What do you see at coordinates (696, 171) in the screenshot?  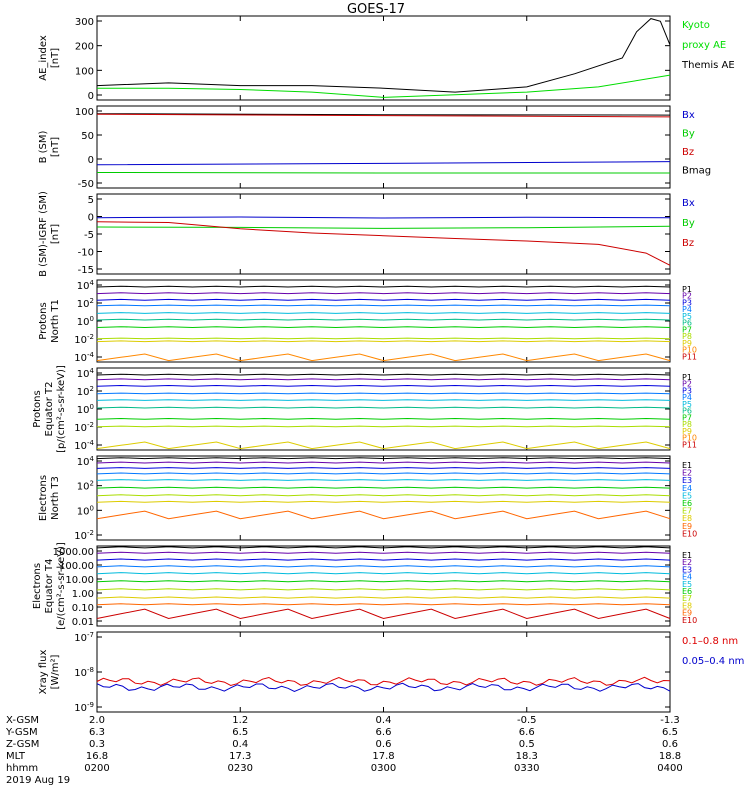 I see `b_sm-legend-3: Bmag` at bounding box center [696, 171].